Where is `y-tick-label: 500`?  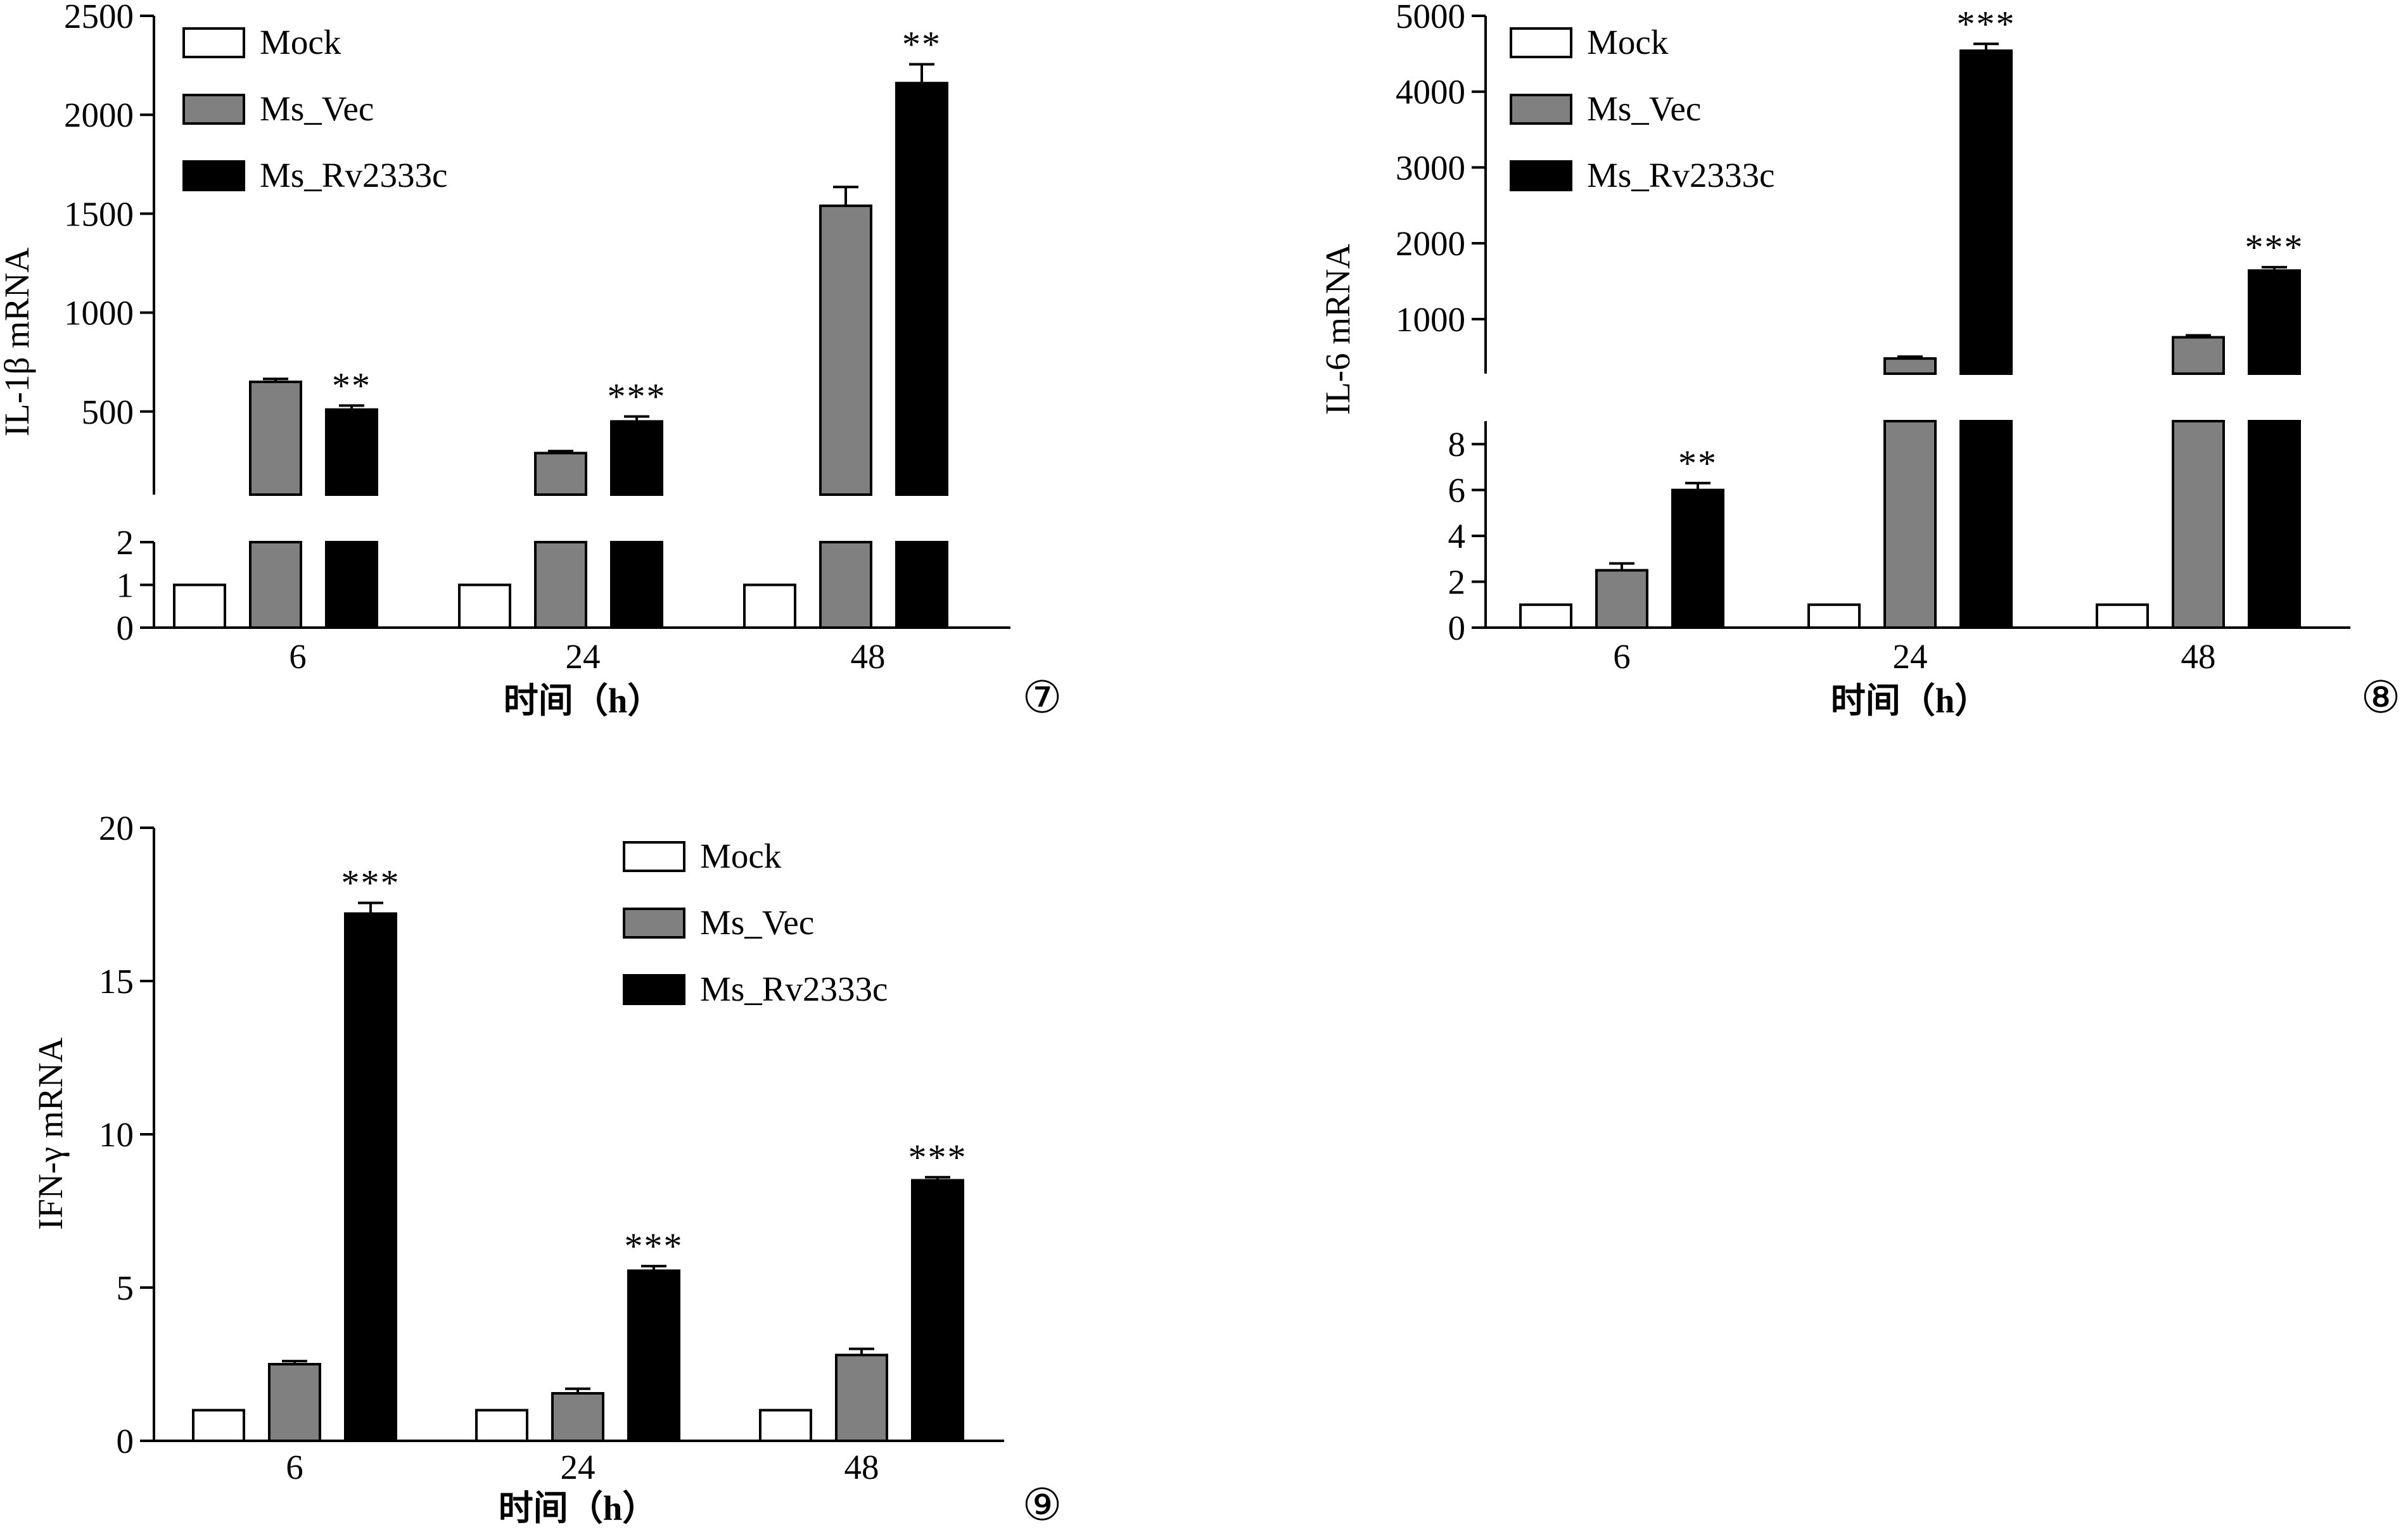 y-tick-label: 500 is located at coordinates (108, 412).